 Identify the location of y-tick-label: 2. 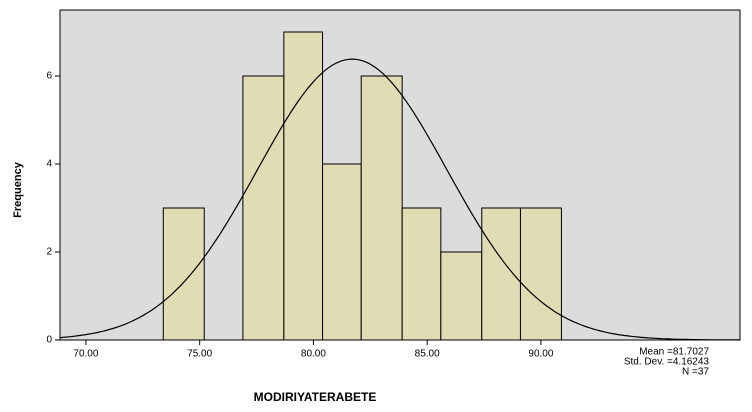
(49, 252).